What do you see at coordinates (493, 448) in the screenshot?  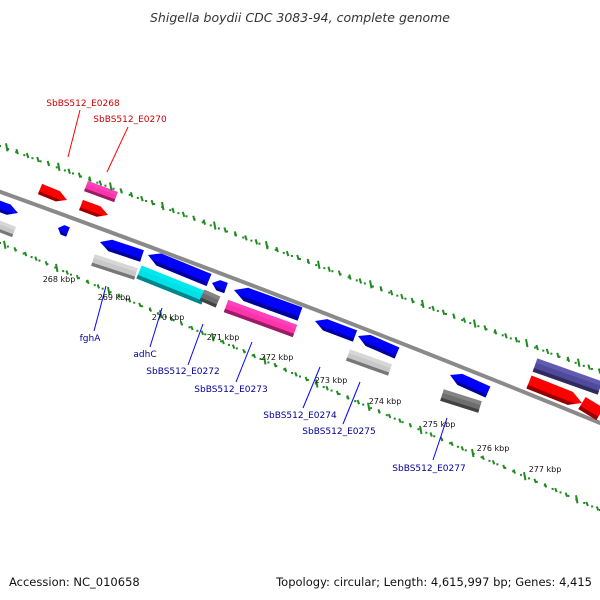 I see `scale-label: 276 kbp` at bounding box center [493, 448].